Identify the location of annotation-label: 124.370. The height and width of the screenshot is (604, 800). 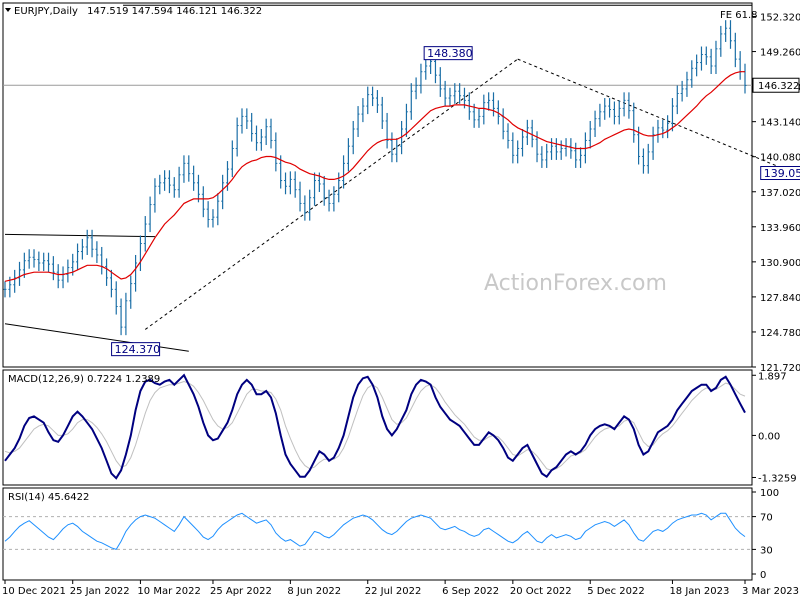
(137, 349).